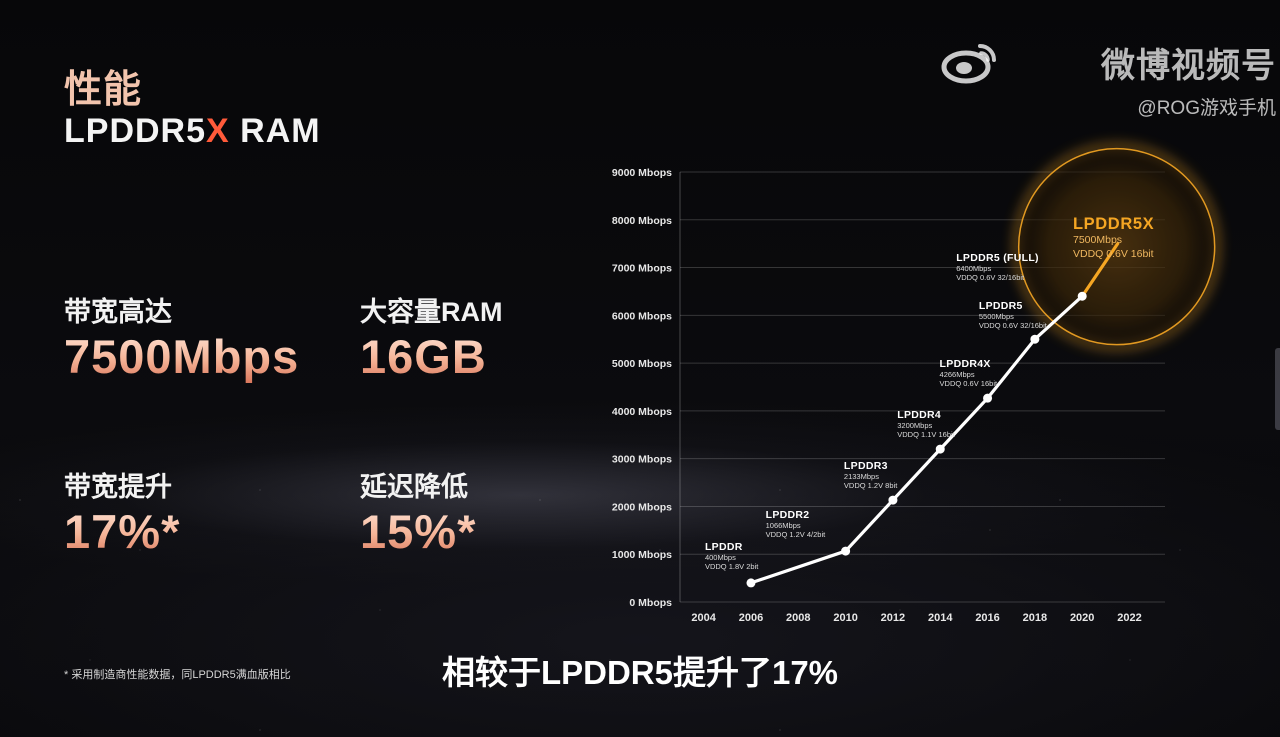  What do you see at coordinates (122, 531) in the screenshot?
I see `stat-value: 17%*` at bounding box center [122, 531].